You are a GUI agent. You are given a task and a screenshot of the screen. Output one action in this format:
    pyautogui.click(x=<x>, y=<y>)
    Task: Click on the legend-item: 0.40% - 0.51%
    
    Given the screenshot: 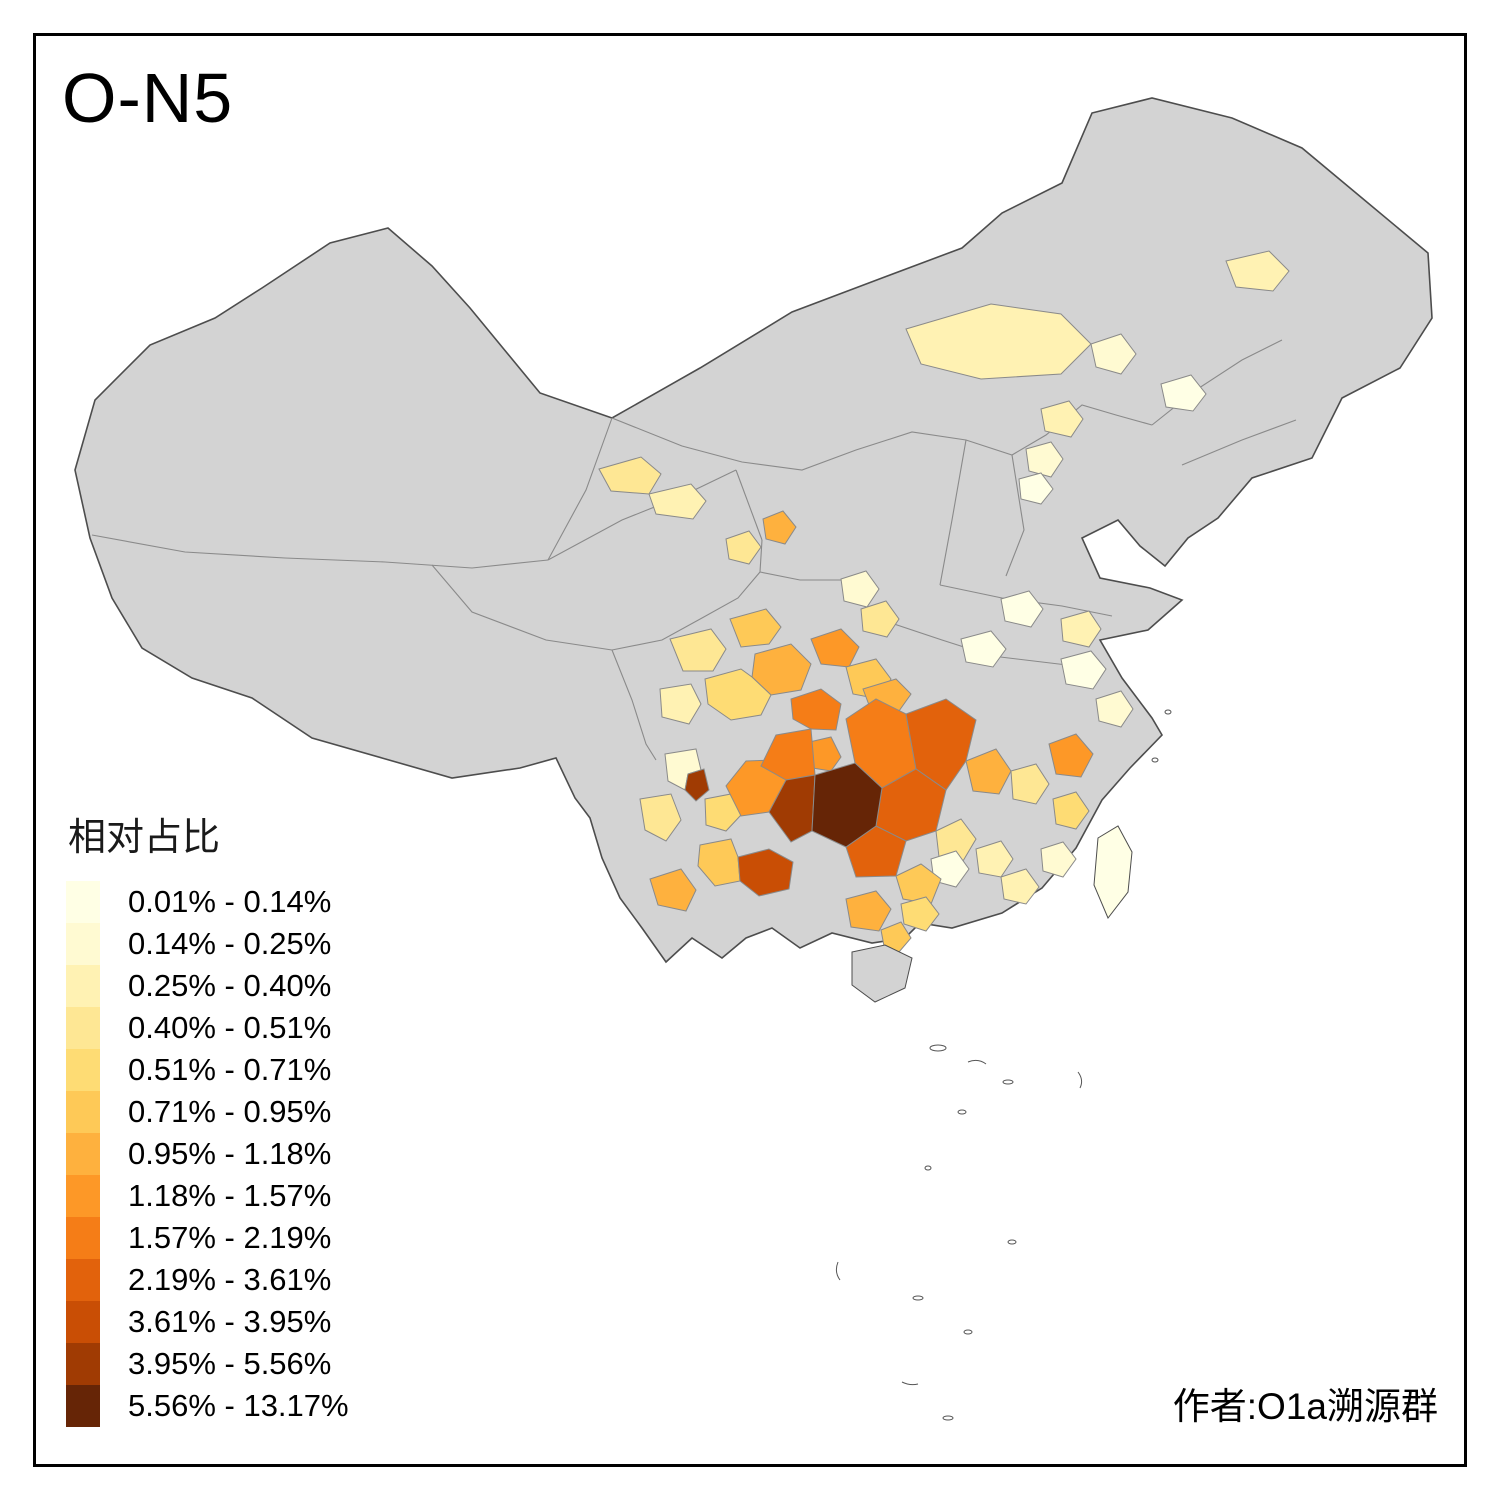 What is the action you would take?
    pyautogui.click(x=207, y=1028)
    